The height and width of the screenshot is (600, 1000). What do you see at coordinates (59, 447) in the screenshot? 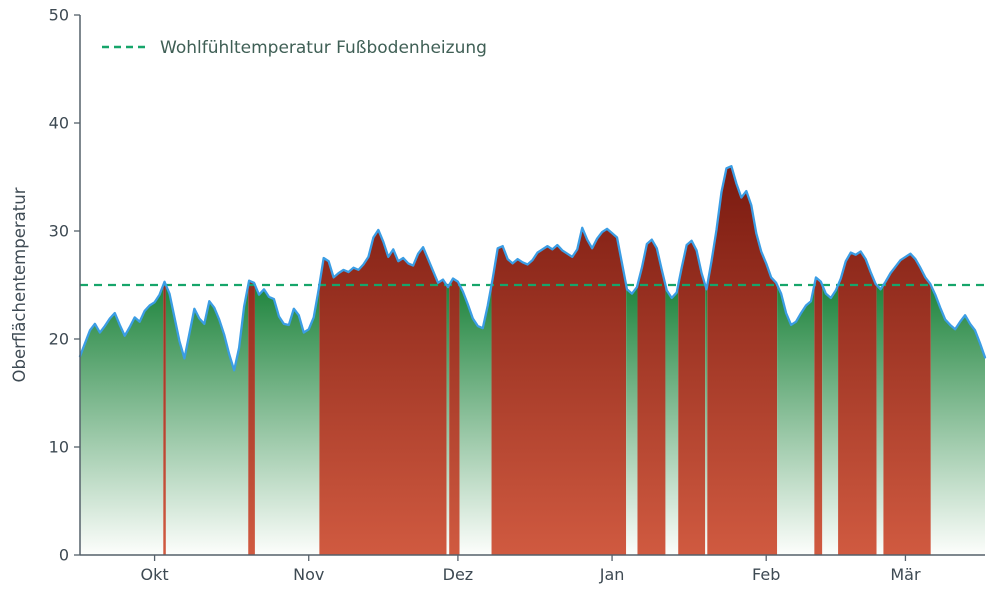
I see `y-tick-label: 10` at bounding box center [59, 447].